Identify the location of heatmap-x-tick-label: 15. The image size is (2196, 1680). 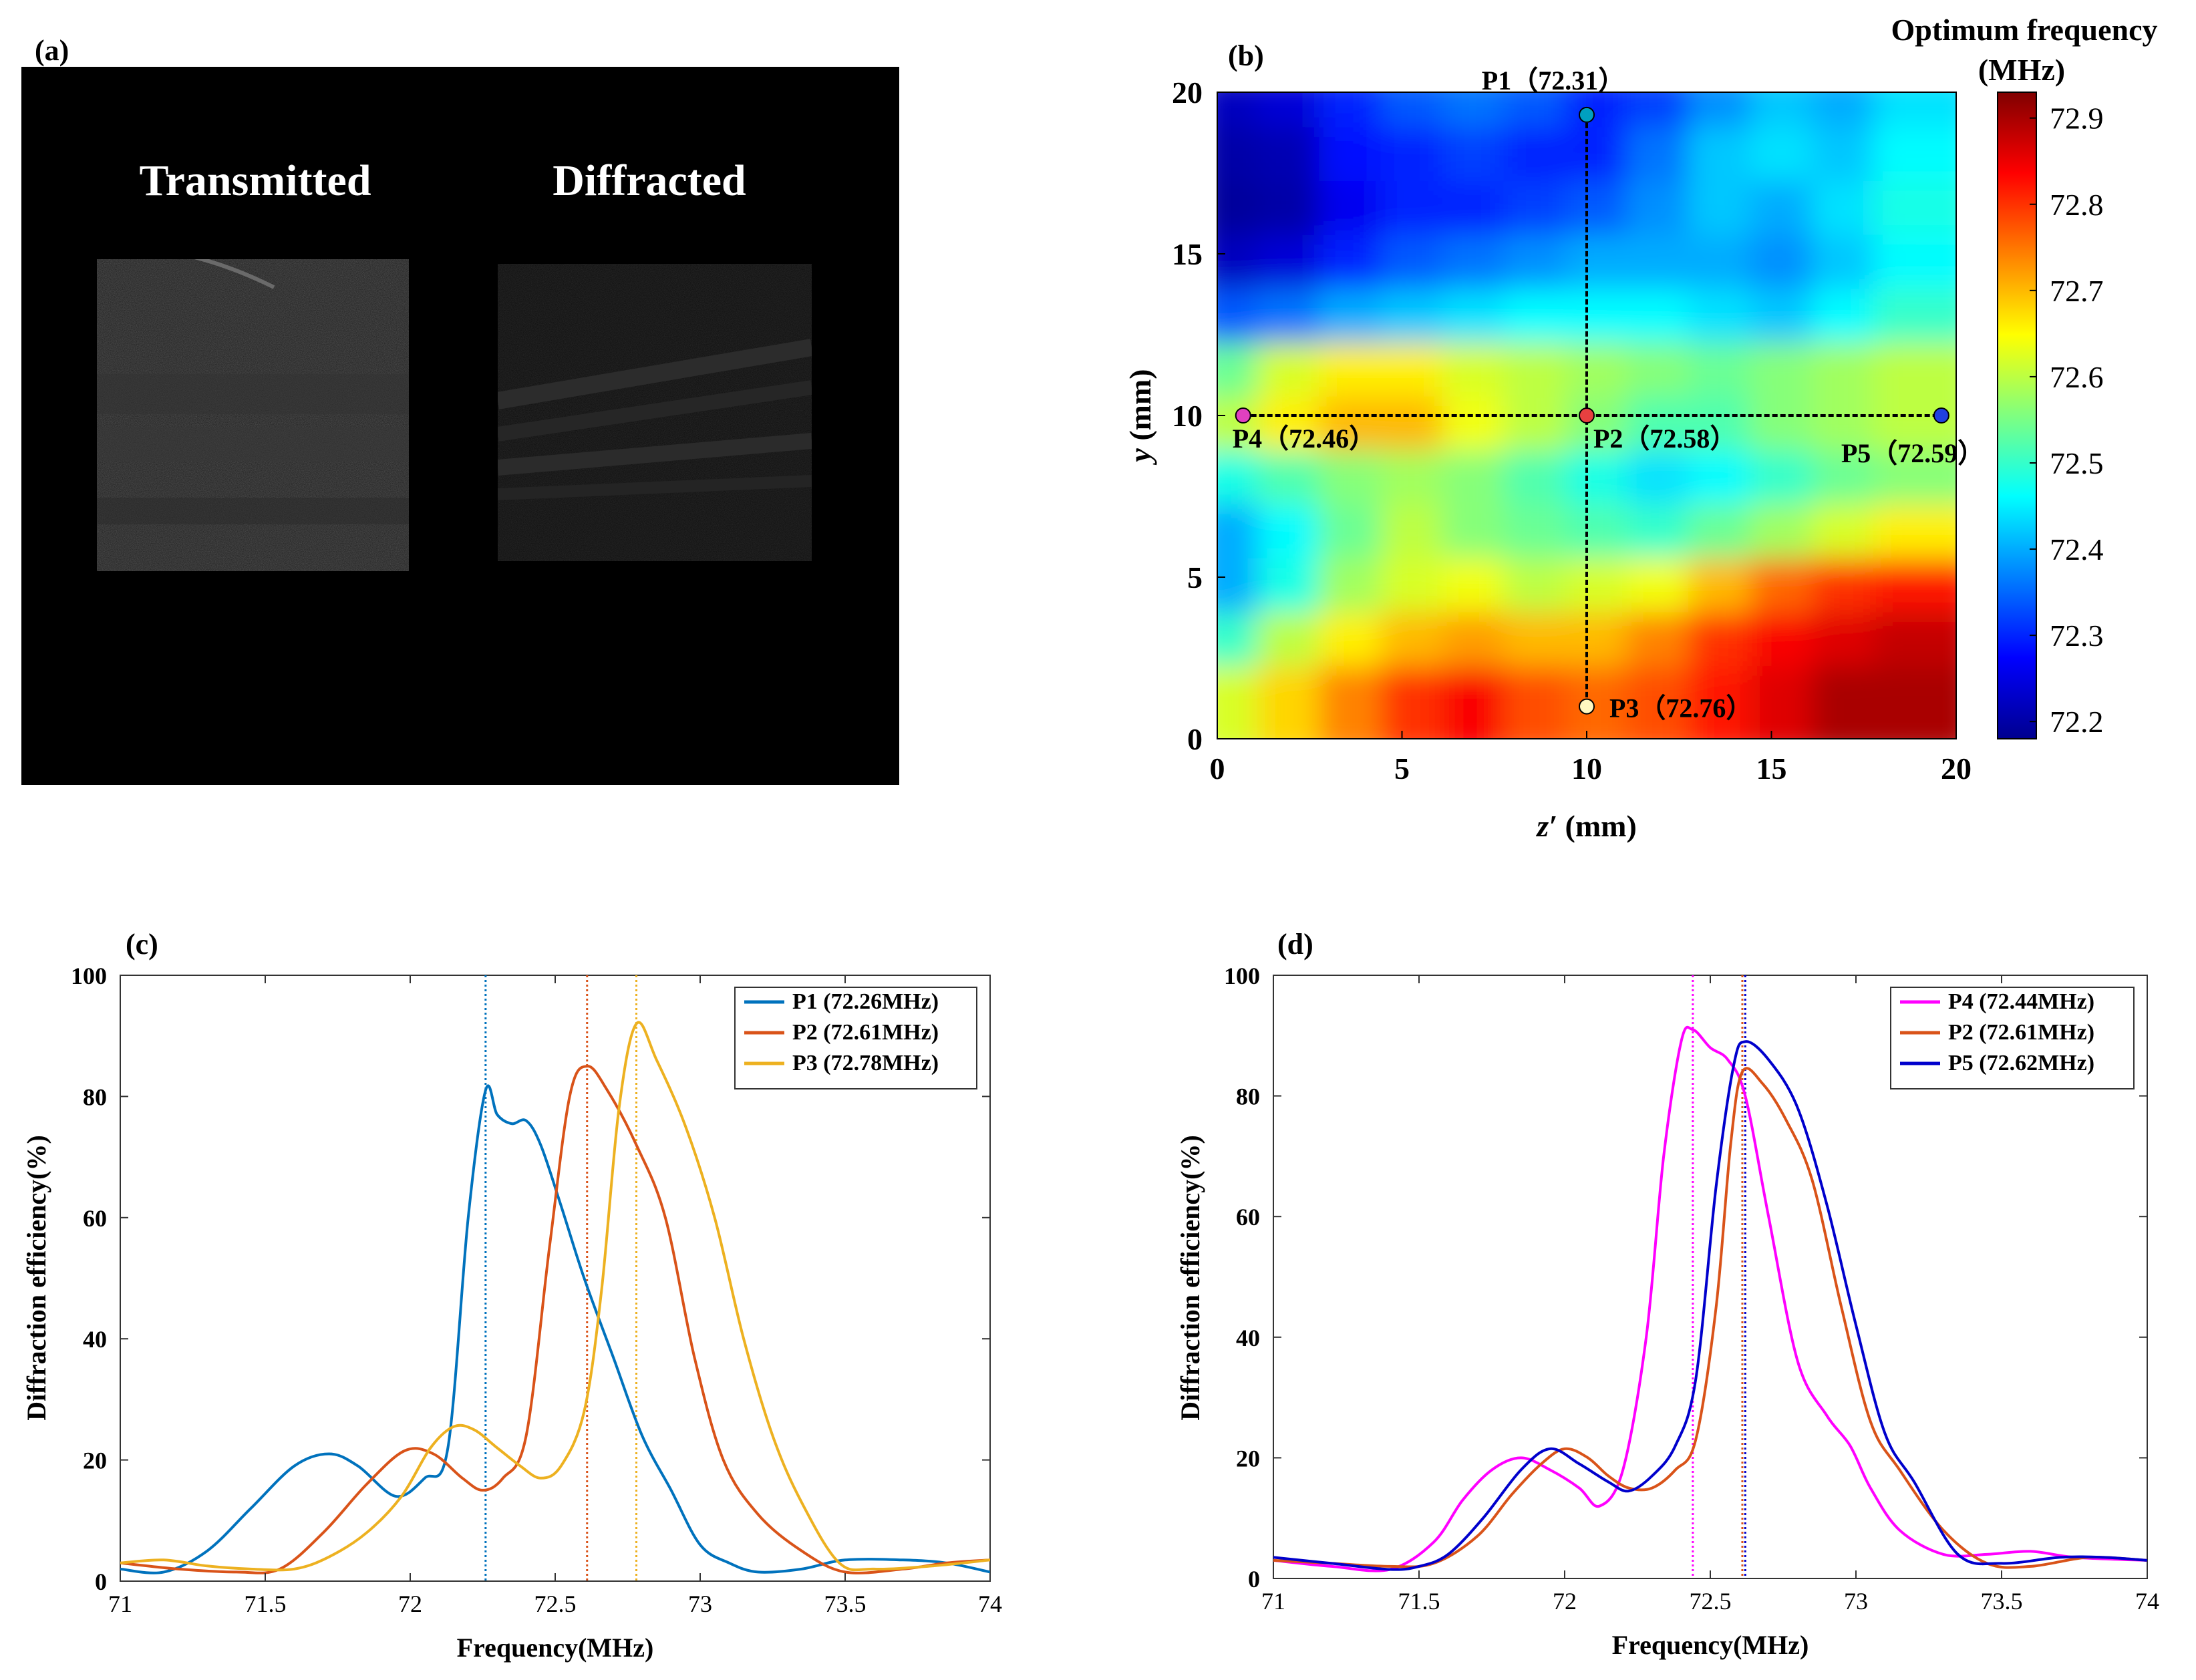
(1771, 768).